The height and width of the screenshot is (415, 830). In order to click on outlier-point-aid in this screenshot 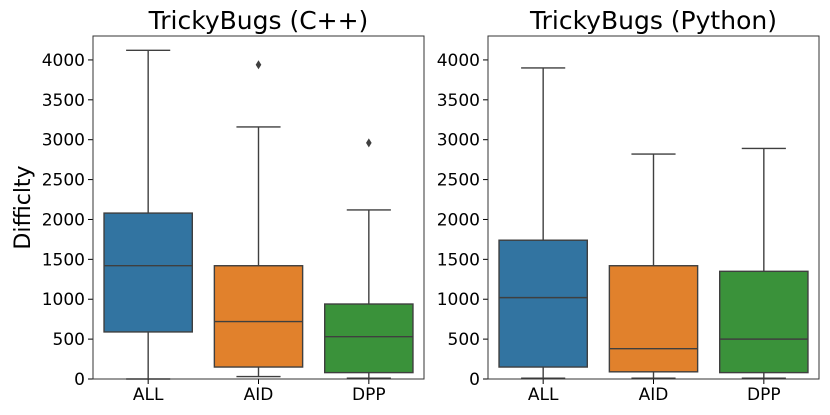, I will do `click(258, 65)`.